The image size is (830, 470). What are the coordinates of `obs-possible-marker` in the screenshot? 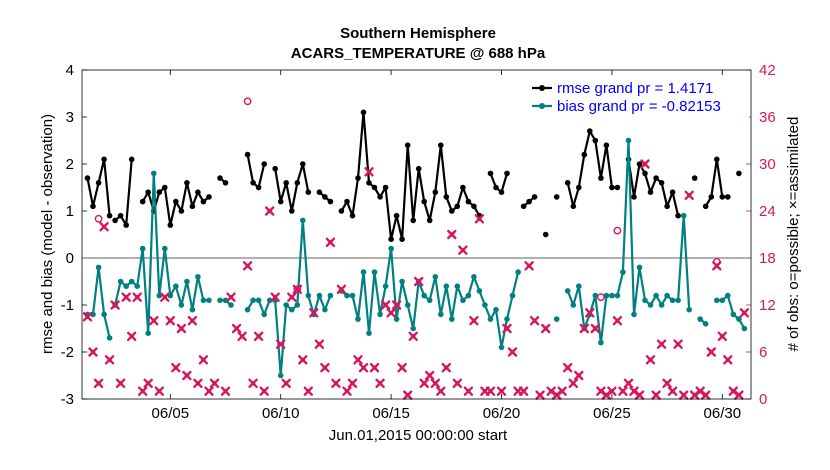 It's located at (601, 297).